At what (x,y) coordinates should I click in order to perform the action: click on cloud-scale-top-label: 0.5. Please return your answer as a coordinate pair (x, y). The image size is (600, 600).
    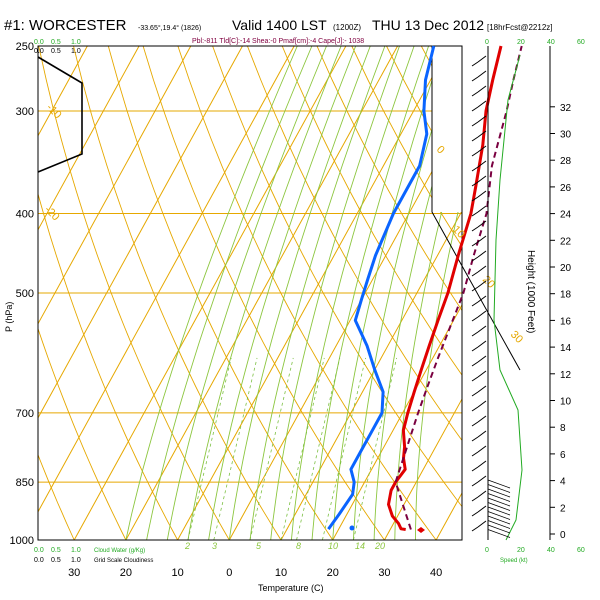
    Looking at the image, I should click on (56, 51).